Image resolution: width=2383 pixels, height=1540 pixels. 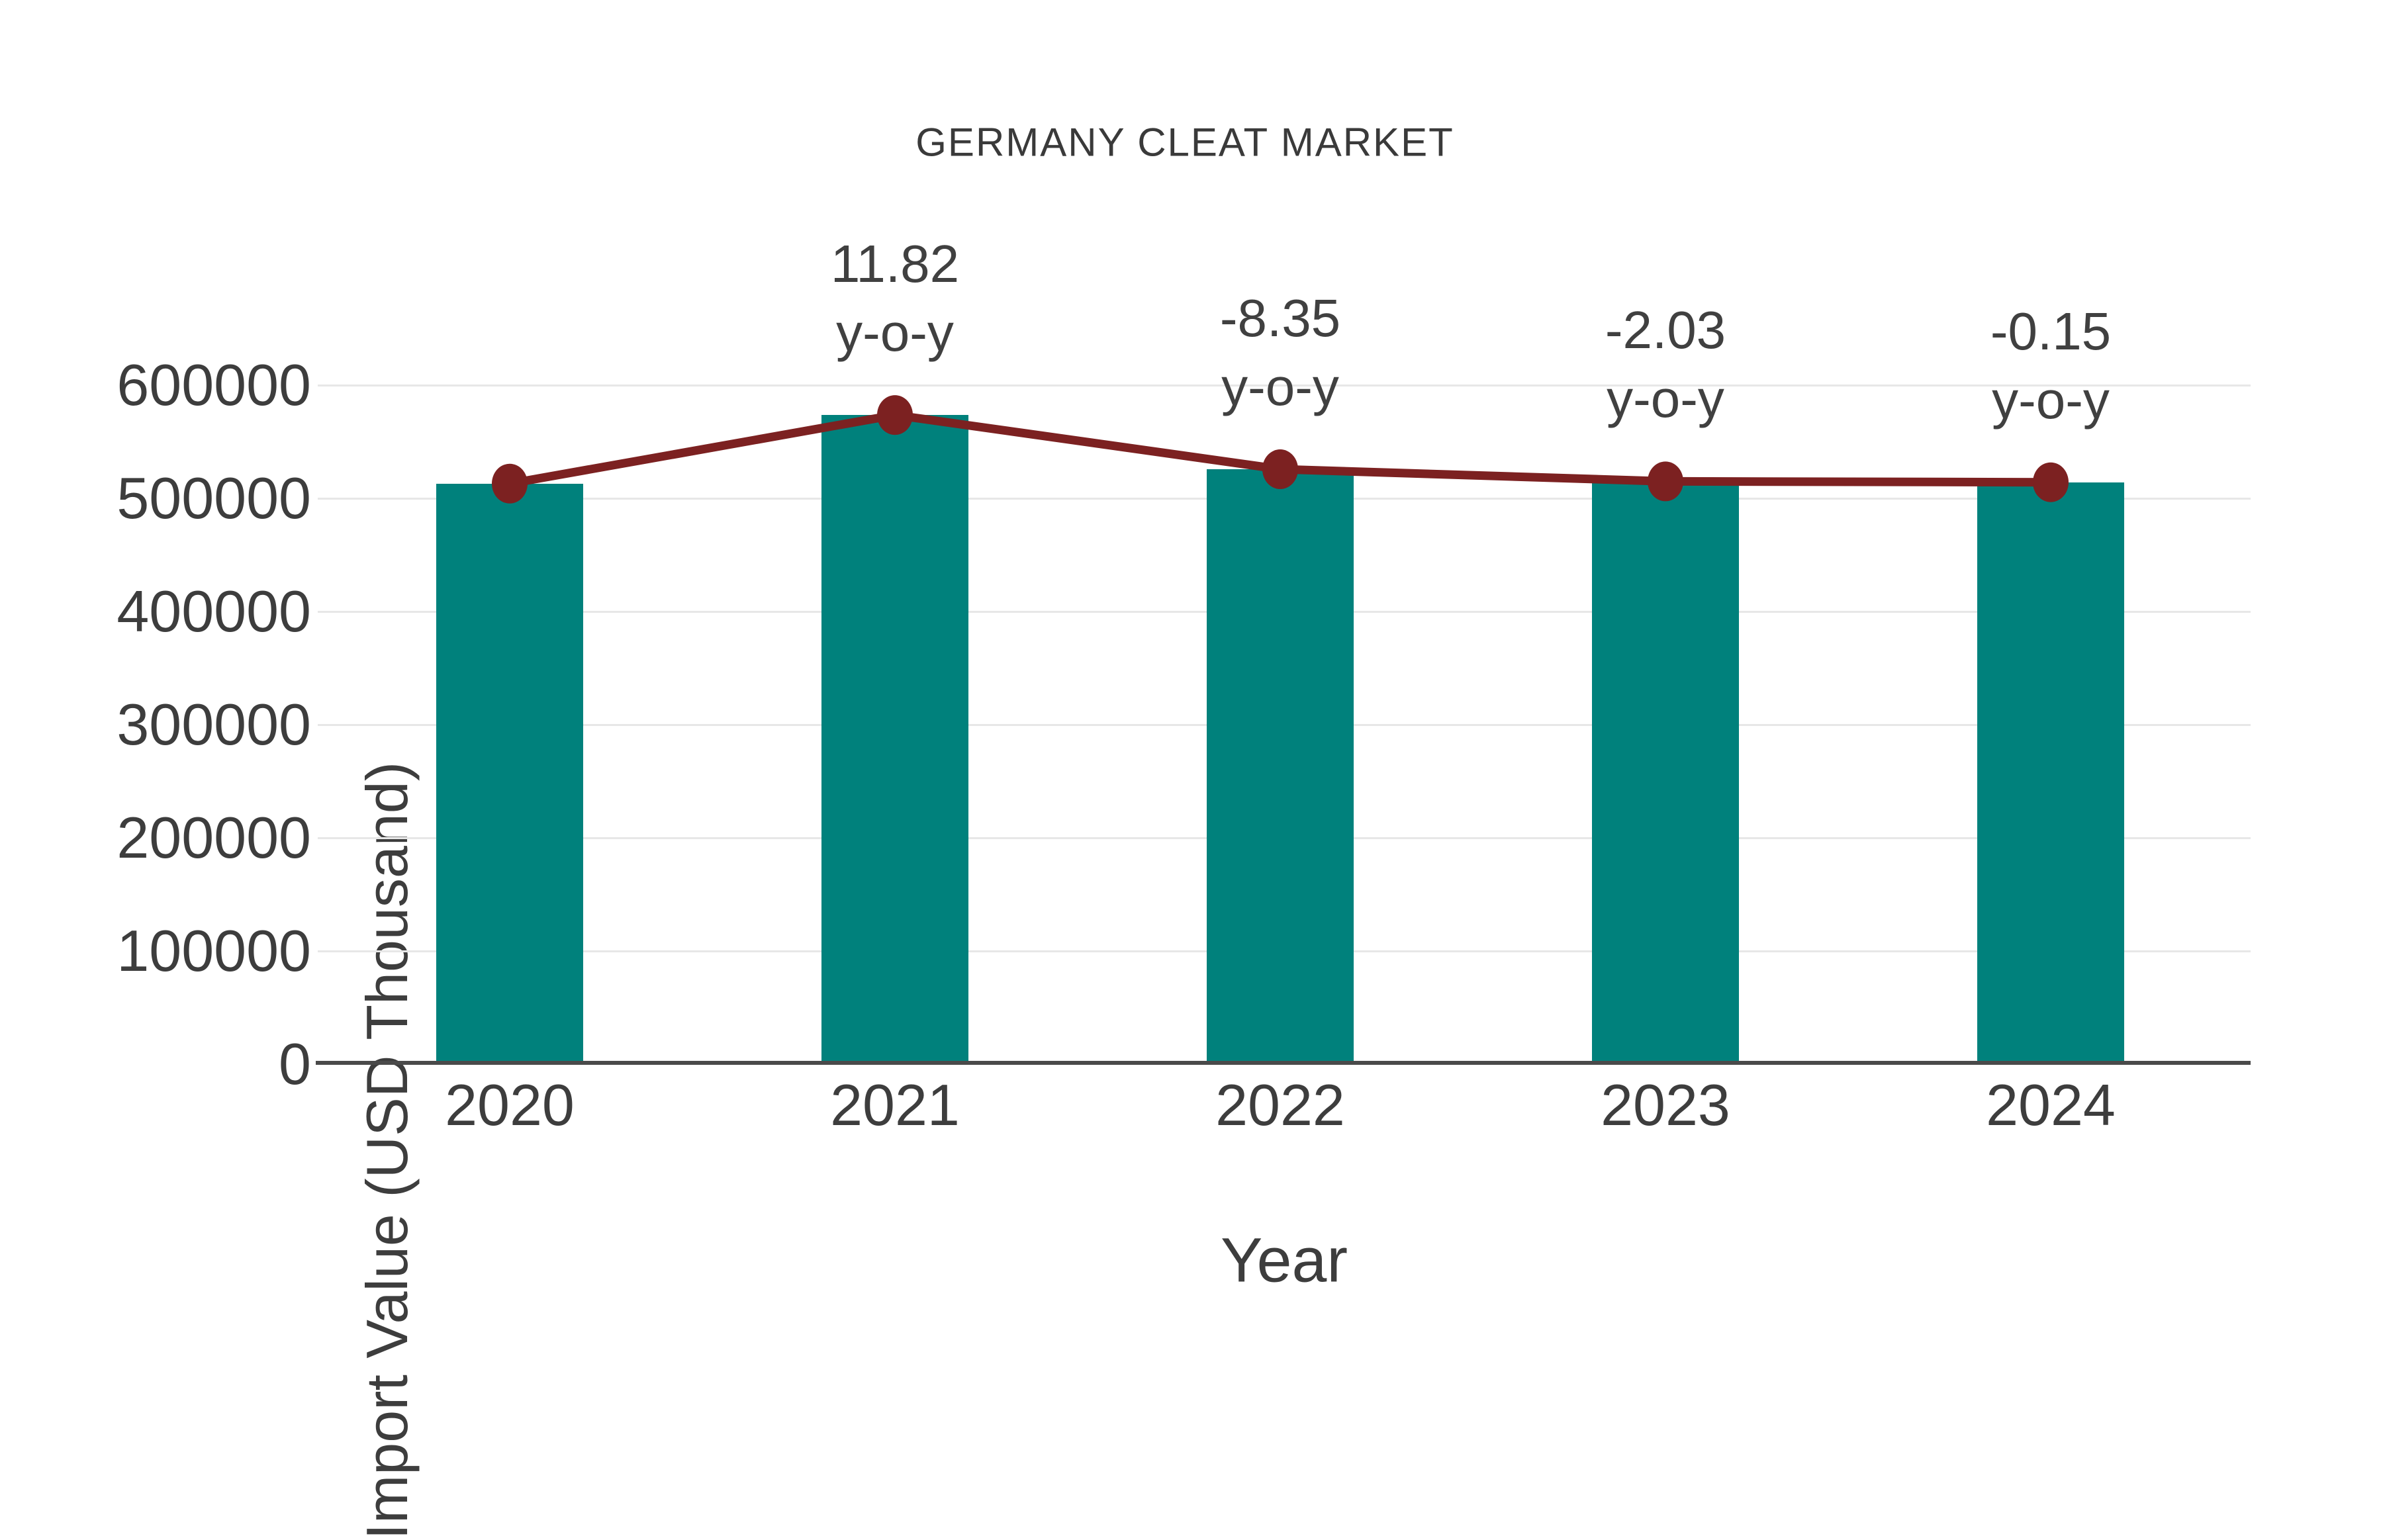 What do you see at coordinates (1665, 1105) in the screenshot?
I see `x-tick-label-2023: 2023` at bounding box center [1665, 1105].